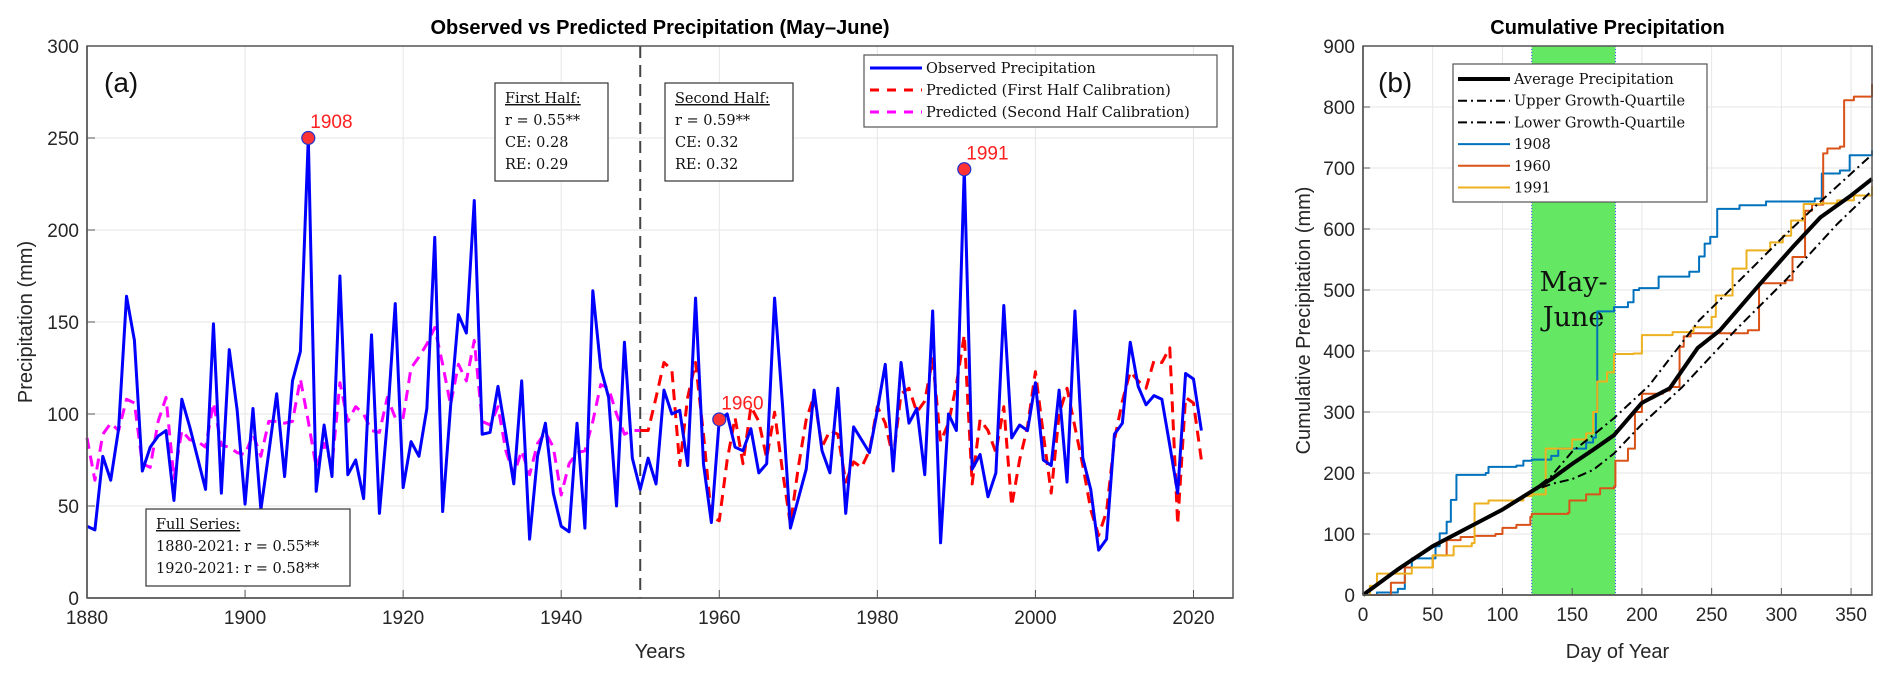 Image resolution: width=1892 pixels, height=679 pixels. What do you see at coordinates (1339, 108) in the screenshot?
I see `y-tick-label: 800` at bounding box center [1339, 108].